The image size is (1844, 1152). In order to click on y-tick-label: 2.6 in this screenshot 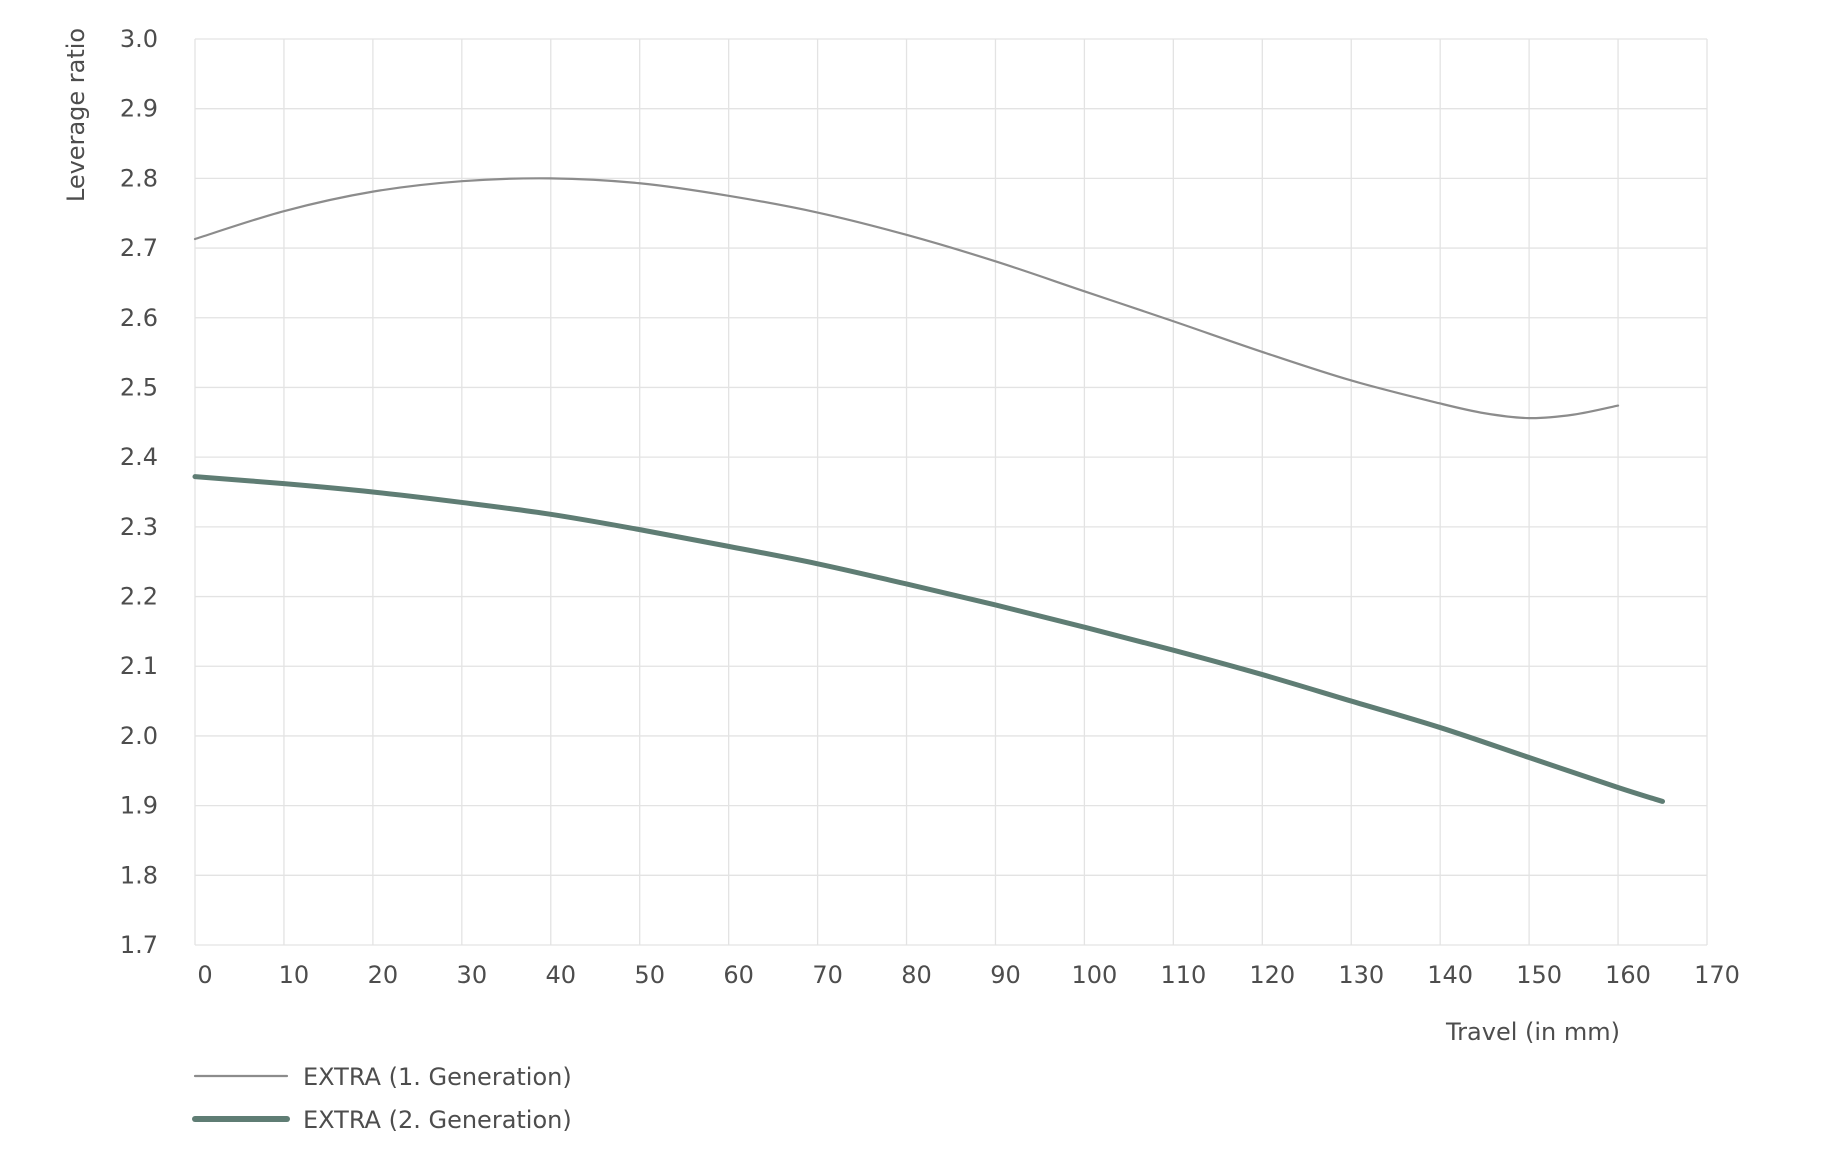, I will do `click(139, 318)`.